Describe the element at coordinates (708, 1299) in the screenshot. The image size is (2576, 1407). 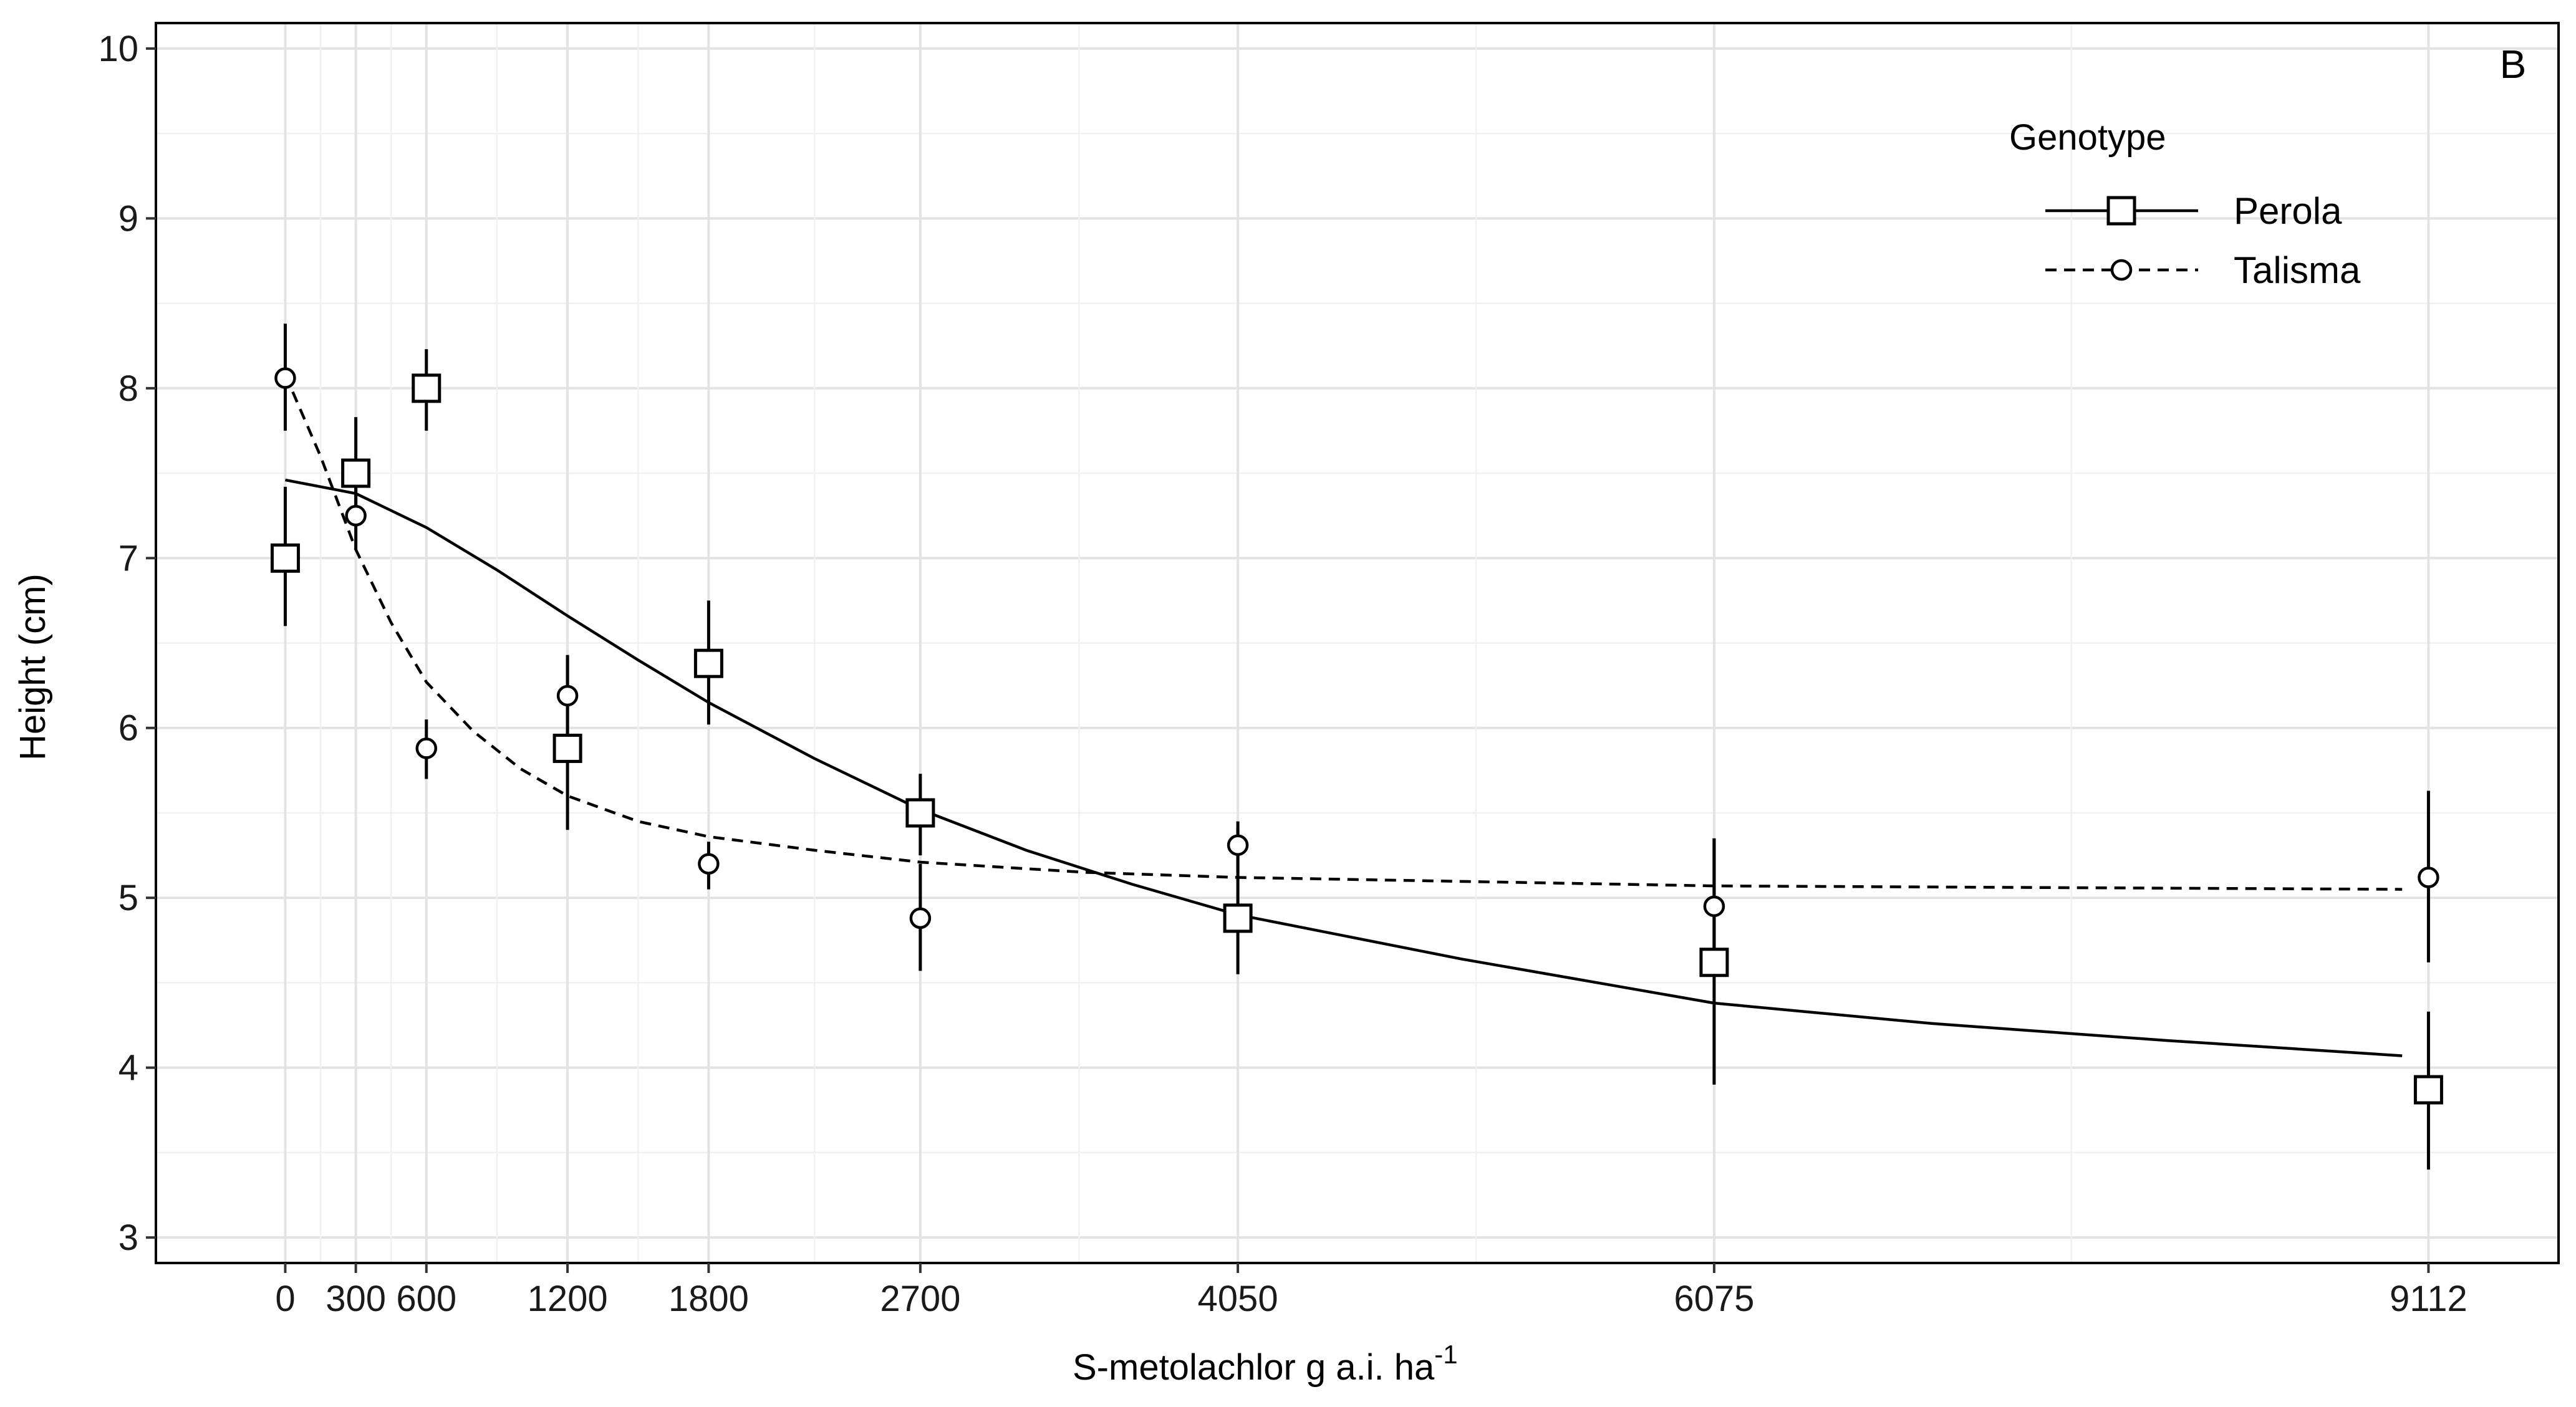
I see `x-tick-label: 1800` at that location.